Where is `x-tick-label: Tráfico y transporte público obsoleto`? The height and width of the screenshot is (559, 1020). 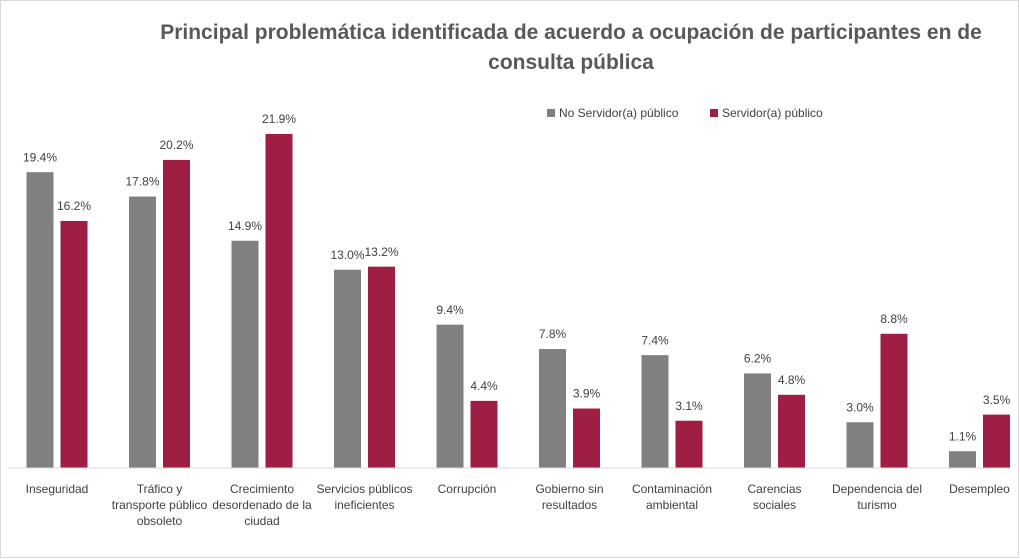 x-tick-label: Tráfico y transporte público obsoleto is located at coordinates (159, 505).